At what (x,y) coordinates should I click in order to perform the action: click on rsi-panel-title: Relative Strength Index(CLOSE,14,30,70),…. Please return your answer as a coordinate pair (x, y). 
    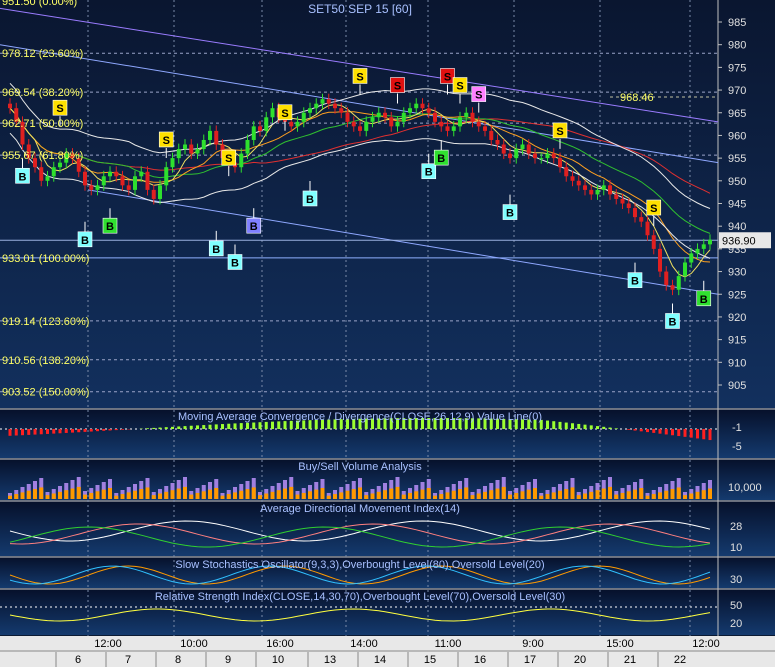
    Looking at the image, I should click on (360, 597).